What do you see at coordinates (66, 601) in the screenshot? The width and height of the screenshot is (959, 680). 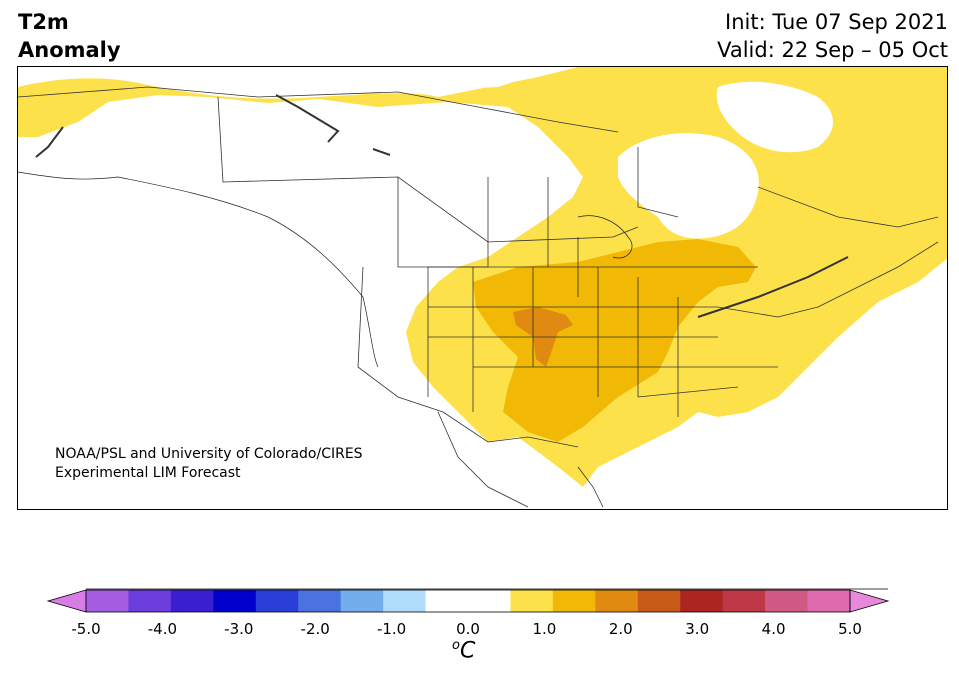 I see `colorbar-extend-low` at bounding box center [66, 601].